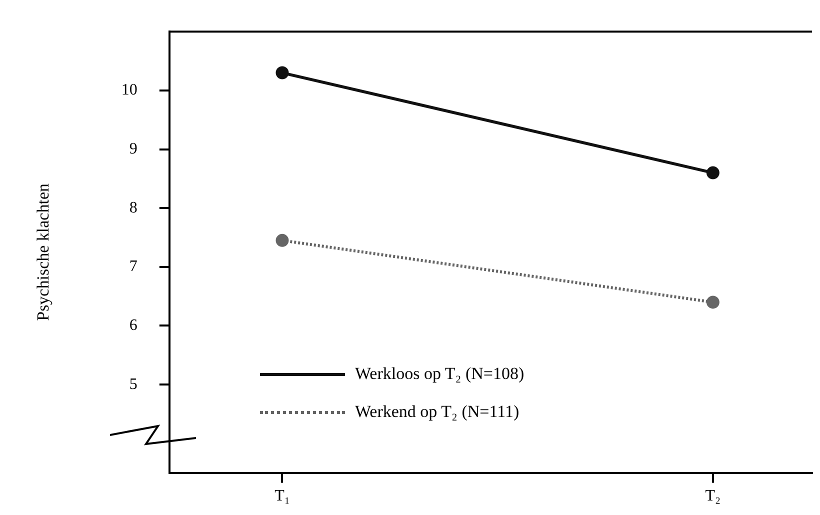 Image resolution: width=820 pixels, height=515 pixels. Describe the element at coordinates (439, 374) in the screenshot. I see `legend-label: Werkloos op T₂ (N=108)` at that location.